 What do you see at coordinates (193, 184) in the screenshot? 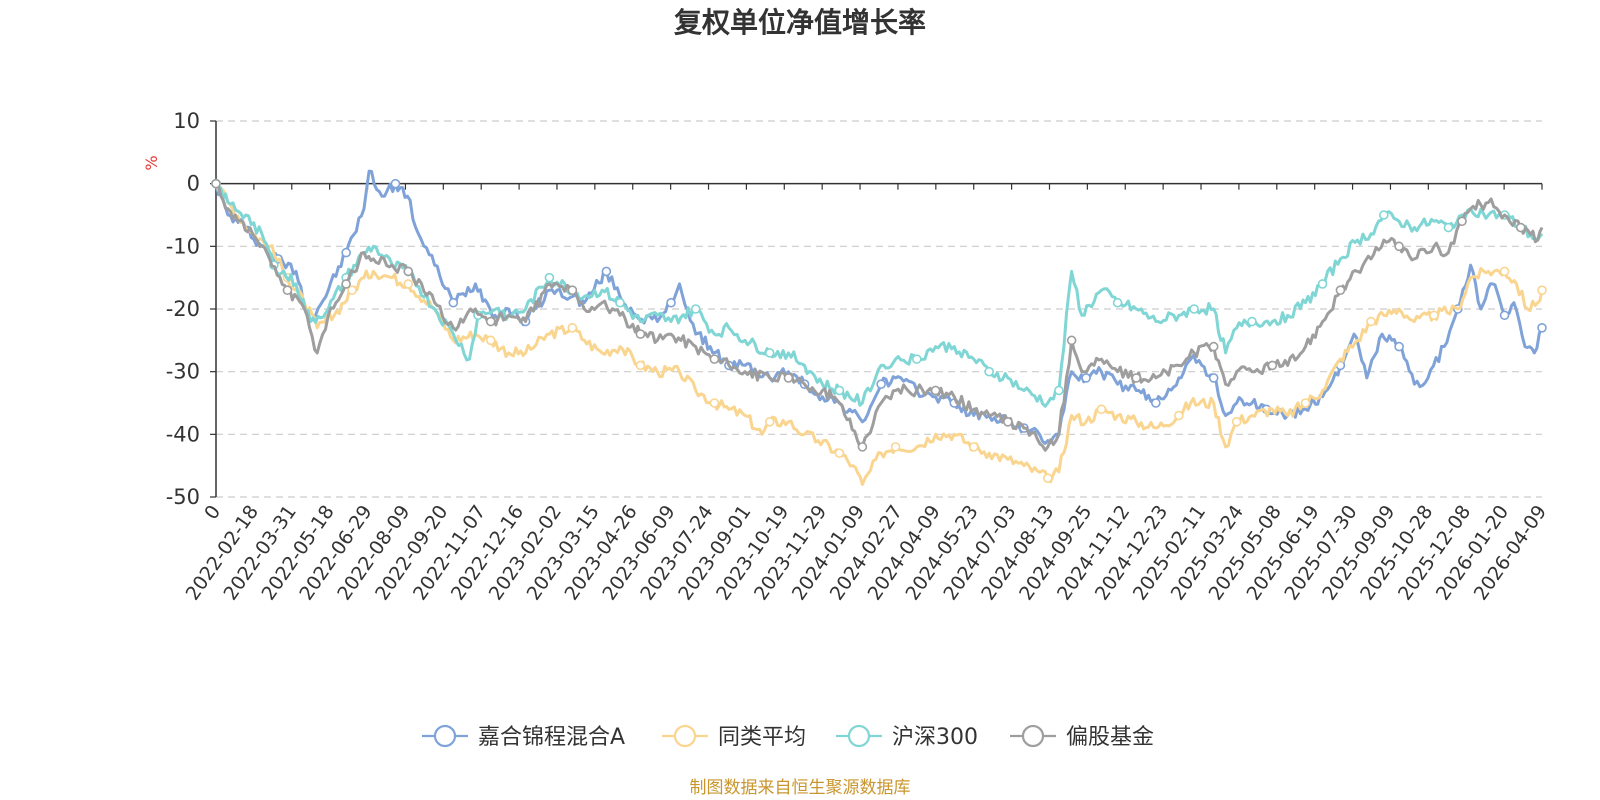
I see `y-tick-label: 0` at bounding box center [193, 184].